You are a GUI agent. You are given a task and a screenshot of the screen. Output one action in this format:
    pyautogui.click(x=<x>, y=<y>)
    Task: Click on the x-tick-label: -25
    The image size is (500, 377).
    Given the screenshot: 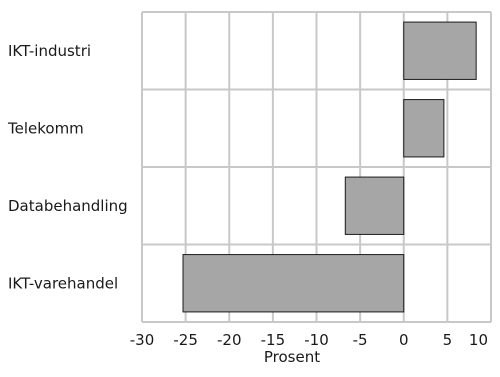 What is the action you would take?
    pyautogui.click(x=185, y=340)
    